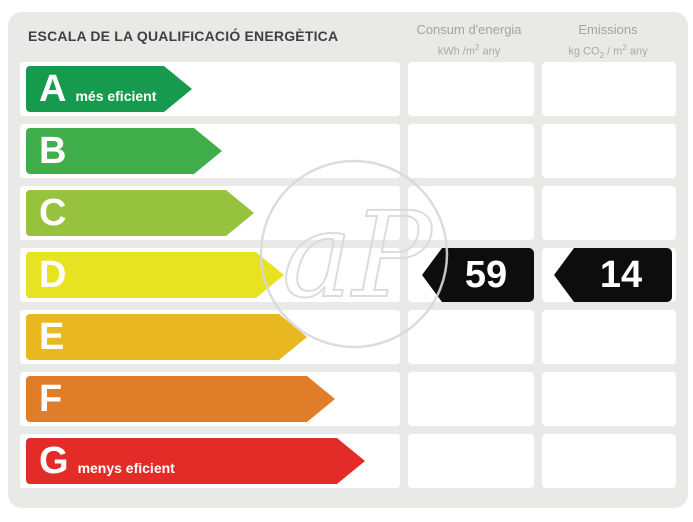  I want to click on rating-row-c: C, so click(348, 213).